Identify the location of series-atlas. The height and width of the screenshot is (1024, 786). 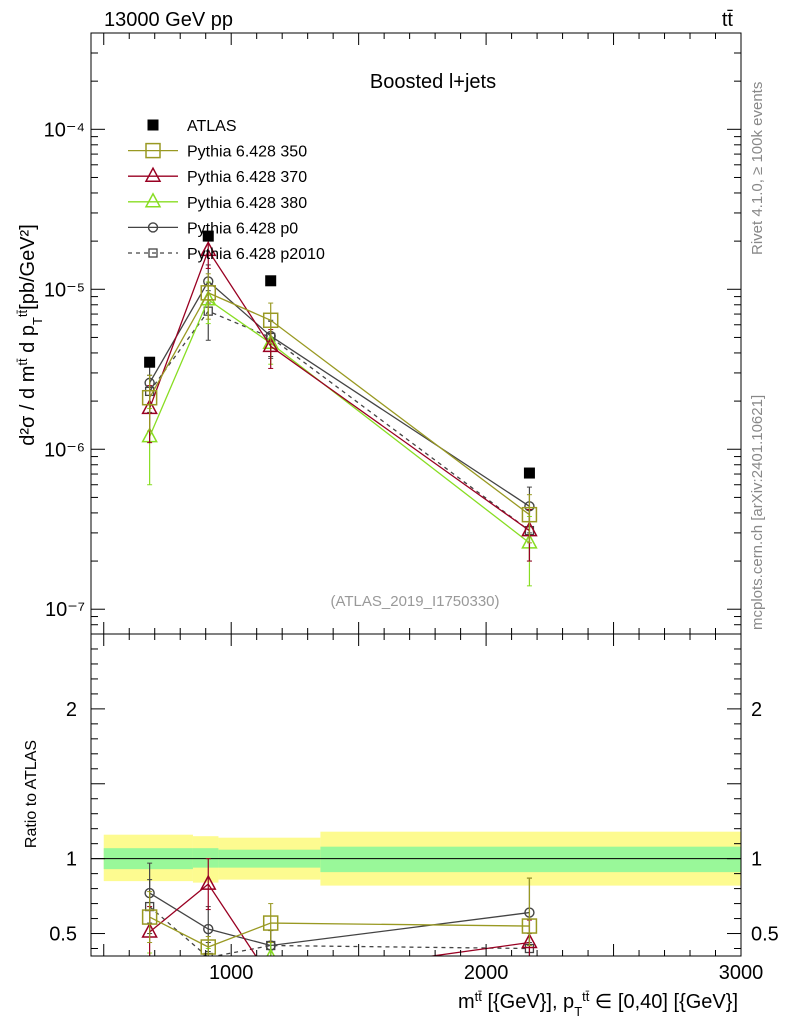
(339, 354).